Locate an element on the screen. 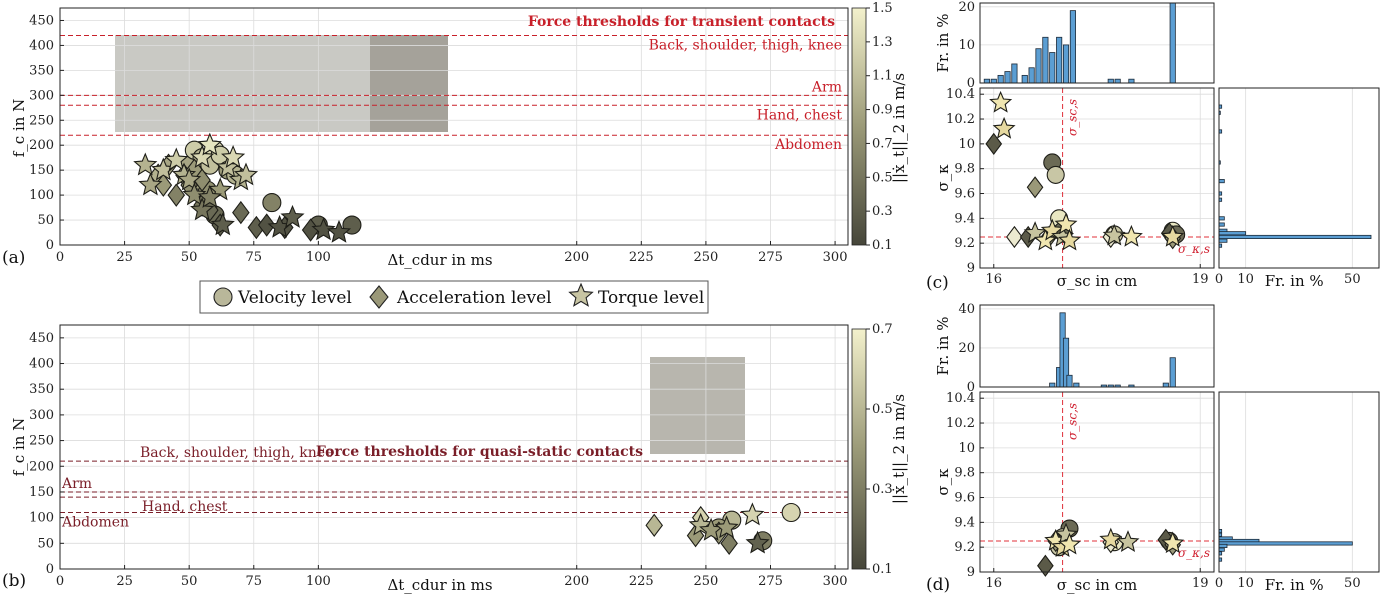 This screenshot has height=600, width=1393. hist-top-tick-label: 10 is located at coordinates (966, 45).